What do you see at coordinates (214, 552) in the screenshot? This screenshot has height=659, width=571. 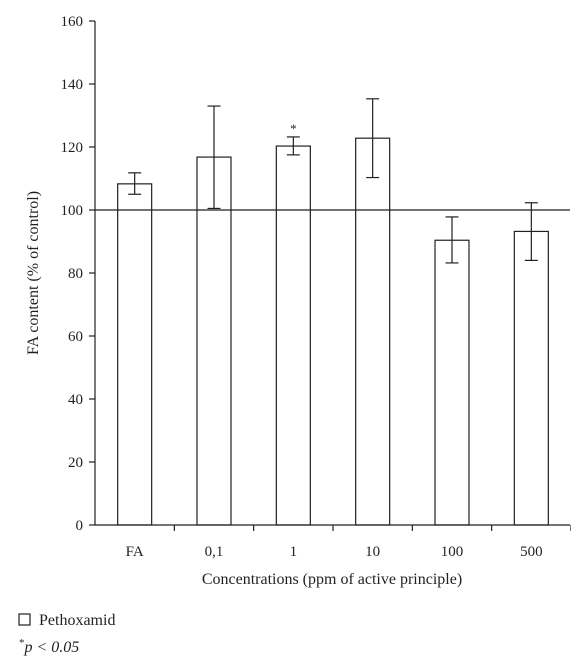 I see `x-tick-label-1: 0,1` at bounding box center [214, 552].